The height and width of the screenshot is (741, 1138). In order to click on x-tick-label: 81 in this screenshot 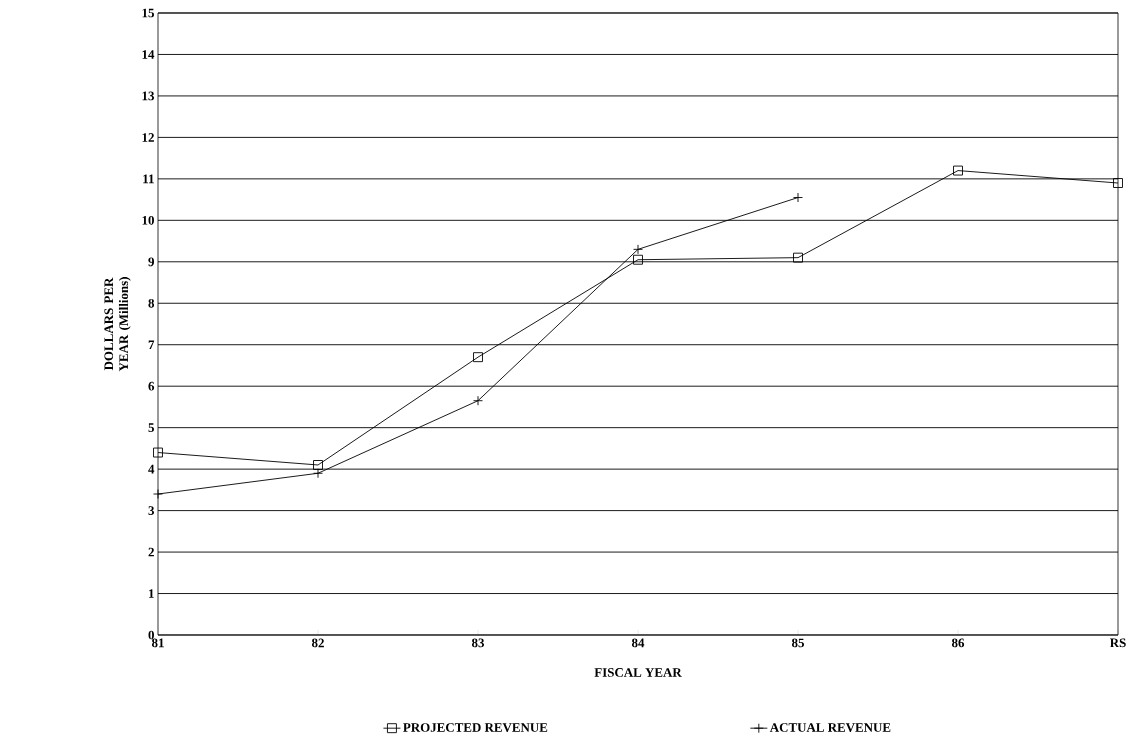, I will do `click(157, 643)`.